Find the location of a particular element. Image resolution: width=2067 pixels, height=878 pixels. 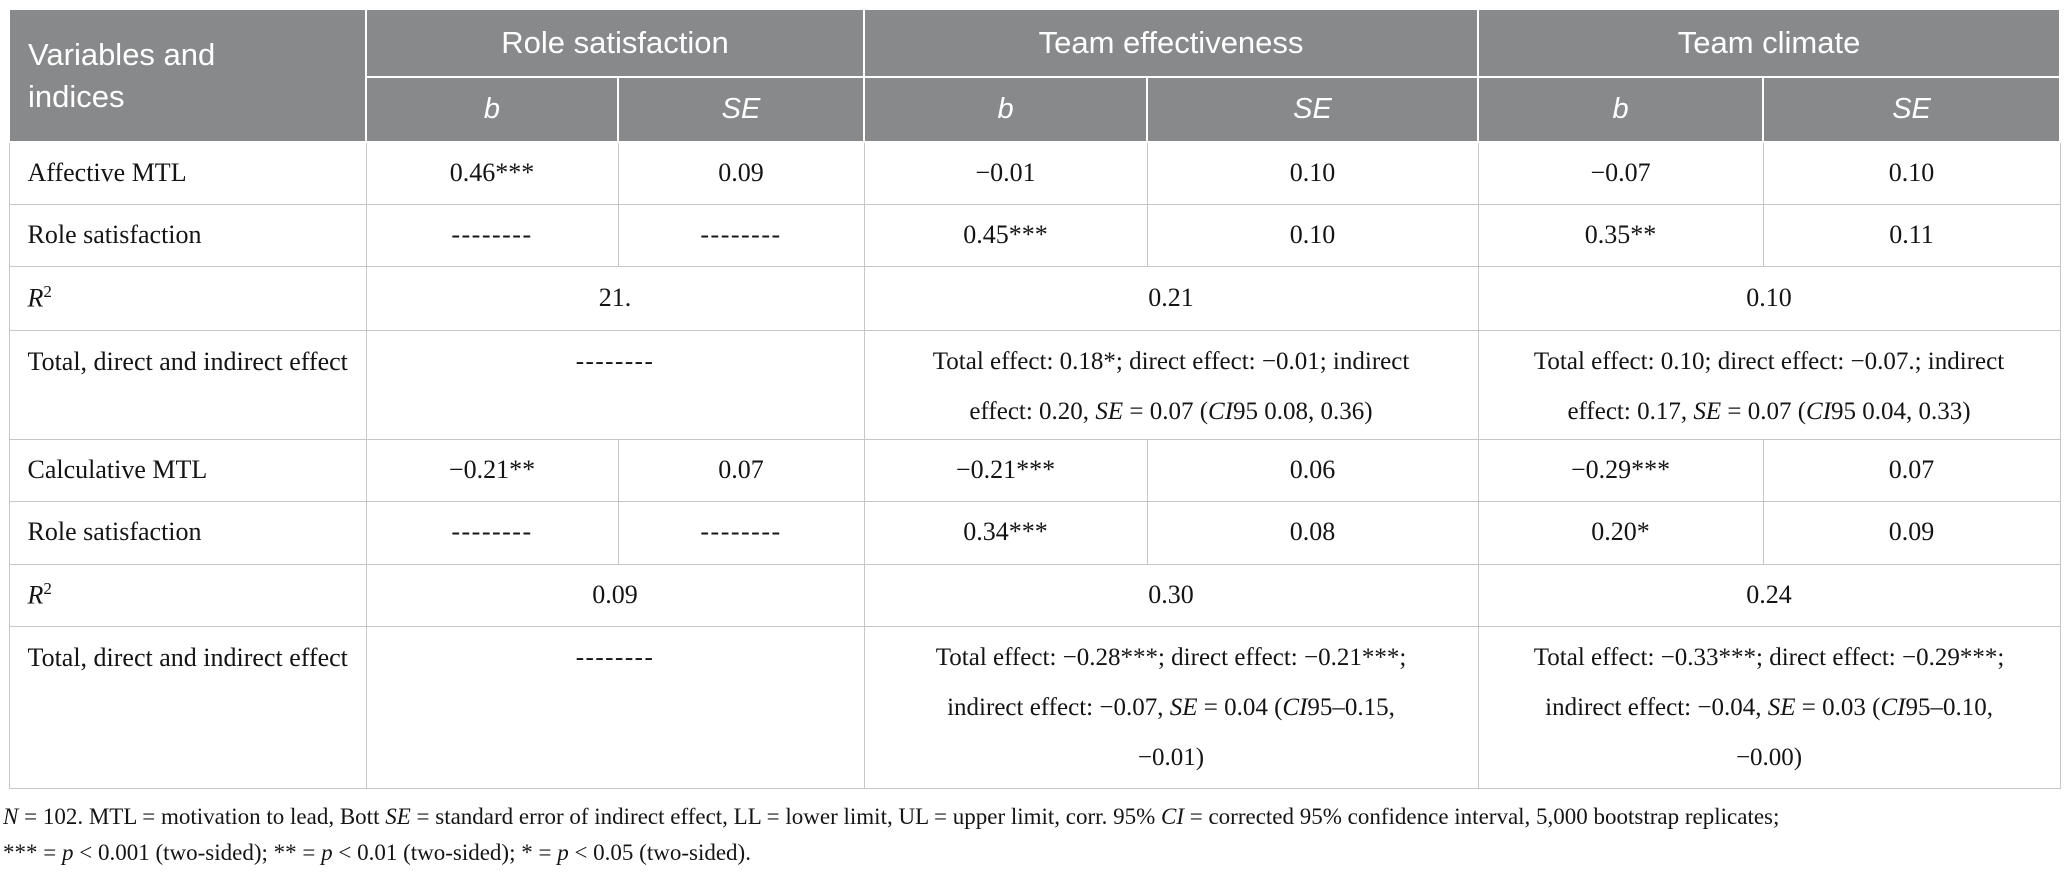

label-role-satisfaction-1: Role satisfaction is located at coordinates (187, 235).